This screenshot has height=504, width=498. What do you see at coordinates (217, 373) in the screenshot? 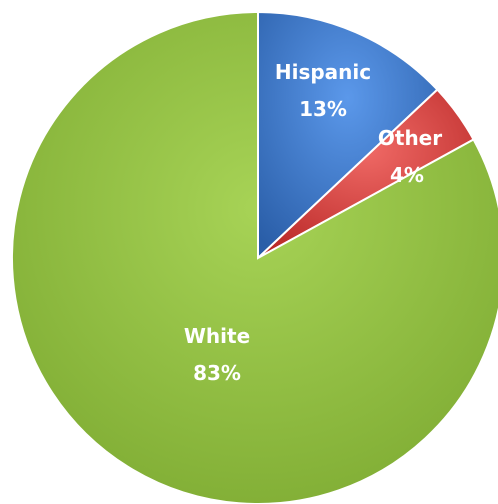
I see `slice-label-white-pct: 83%` at bounding box center [217, 373].